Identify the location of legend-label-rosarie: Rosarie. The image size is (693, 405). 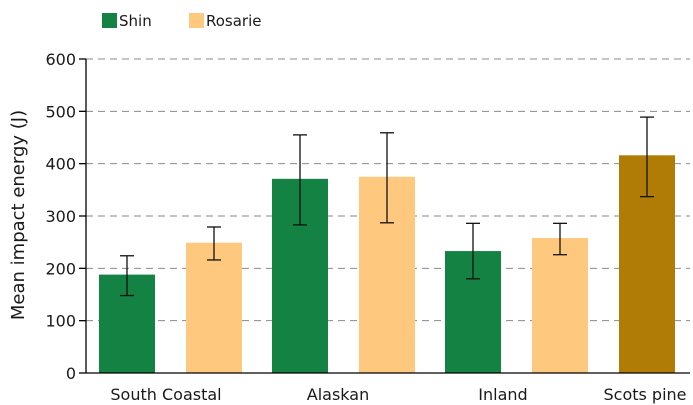
(234, 21).